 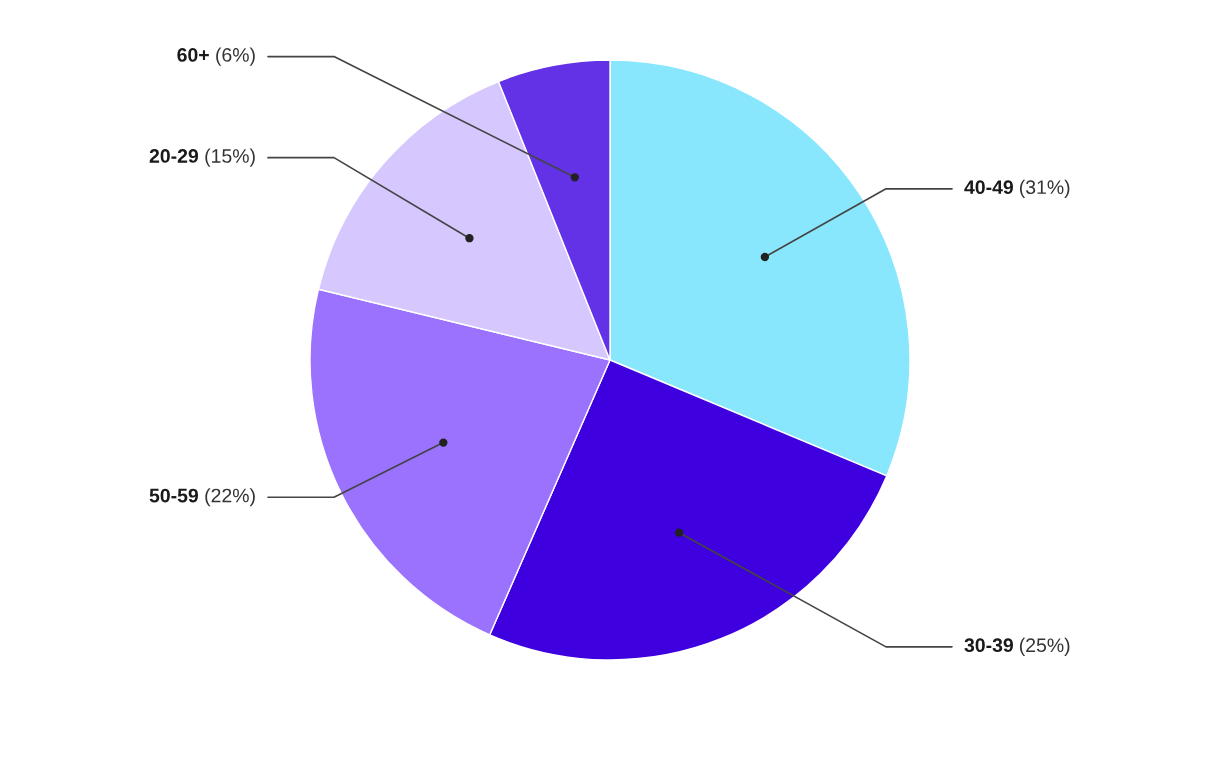 I want to click on data-label: (25%), so click(x=1044, y=646).